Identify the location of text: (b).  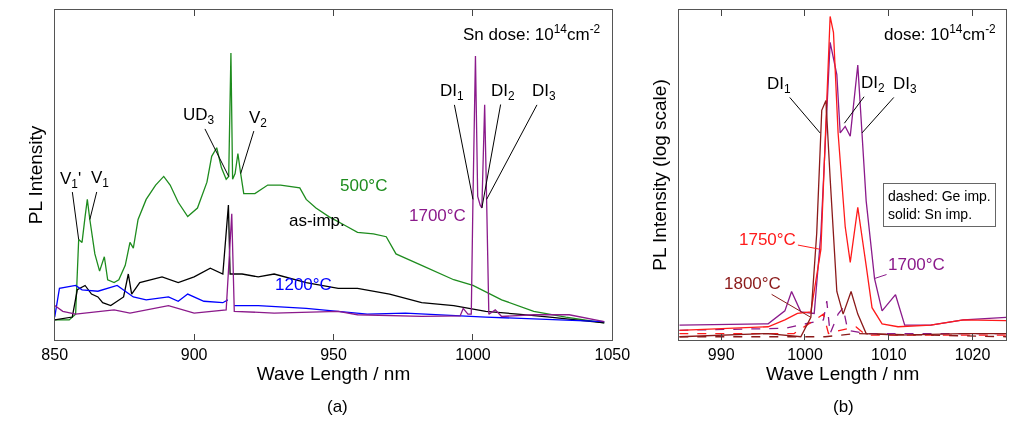
(843, 406).